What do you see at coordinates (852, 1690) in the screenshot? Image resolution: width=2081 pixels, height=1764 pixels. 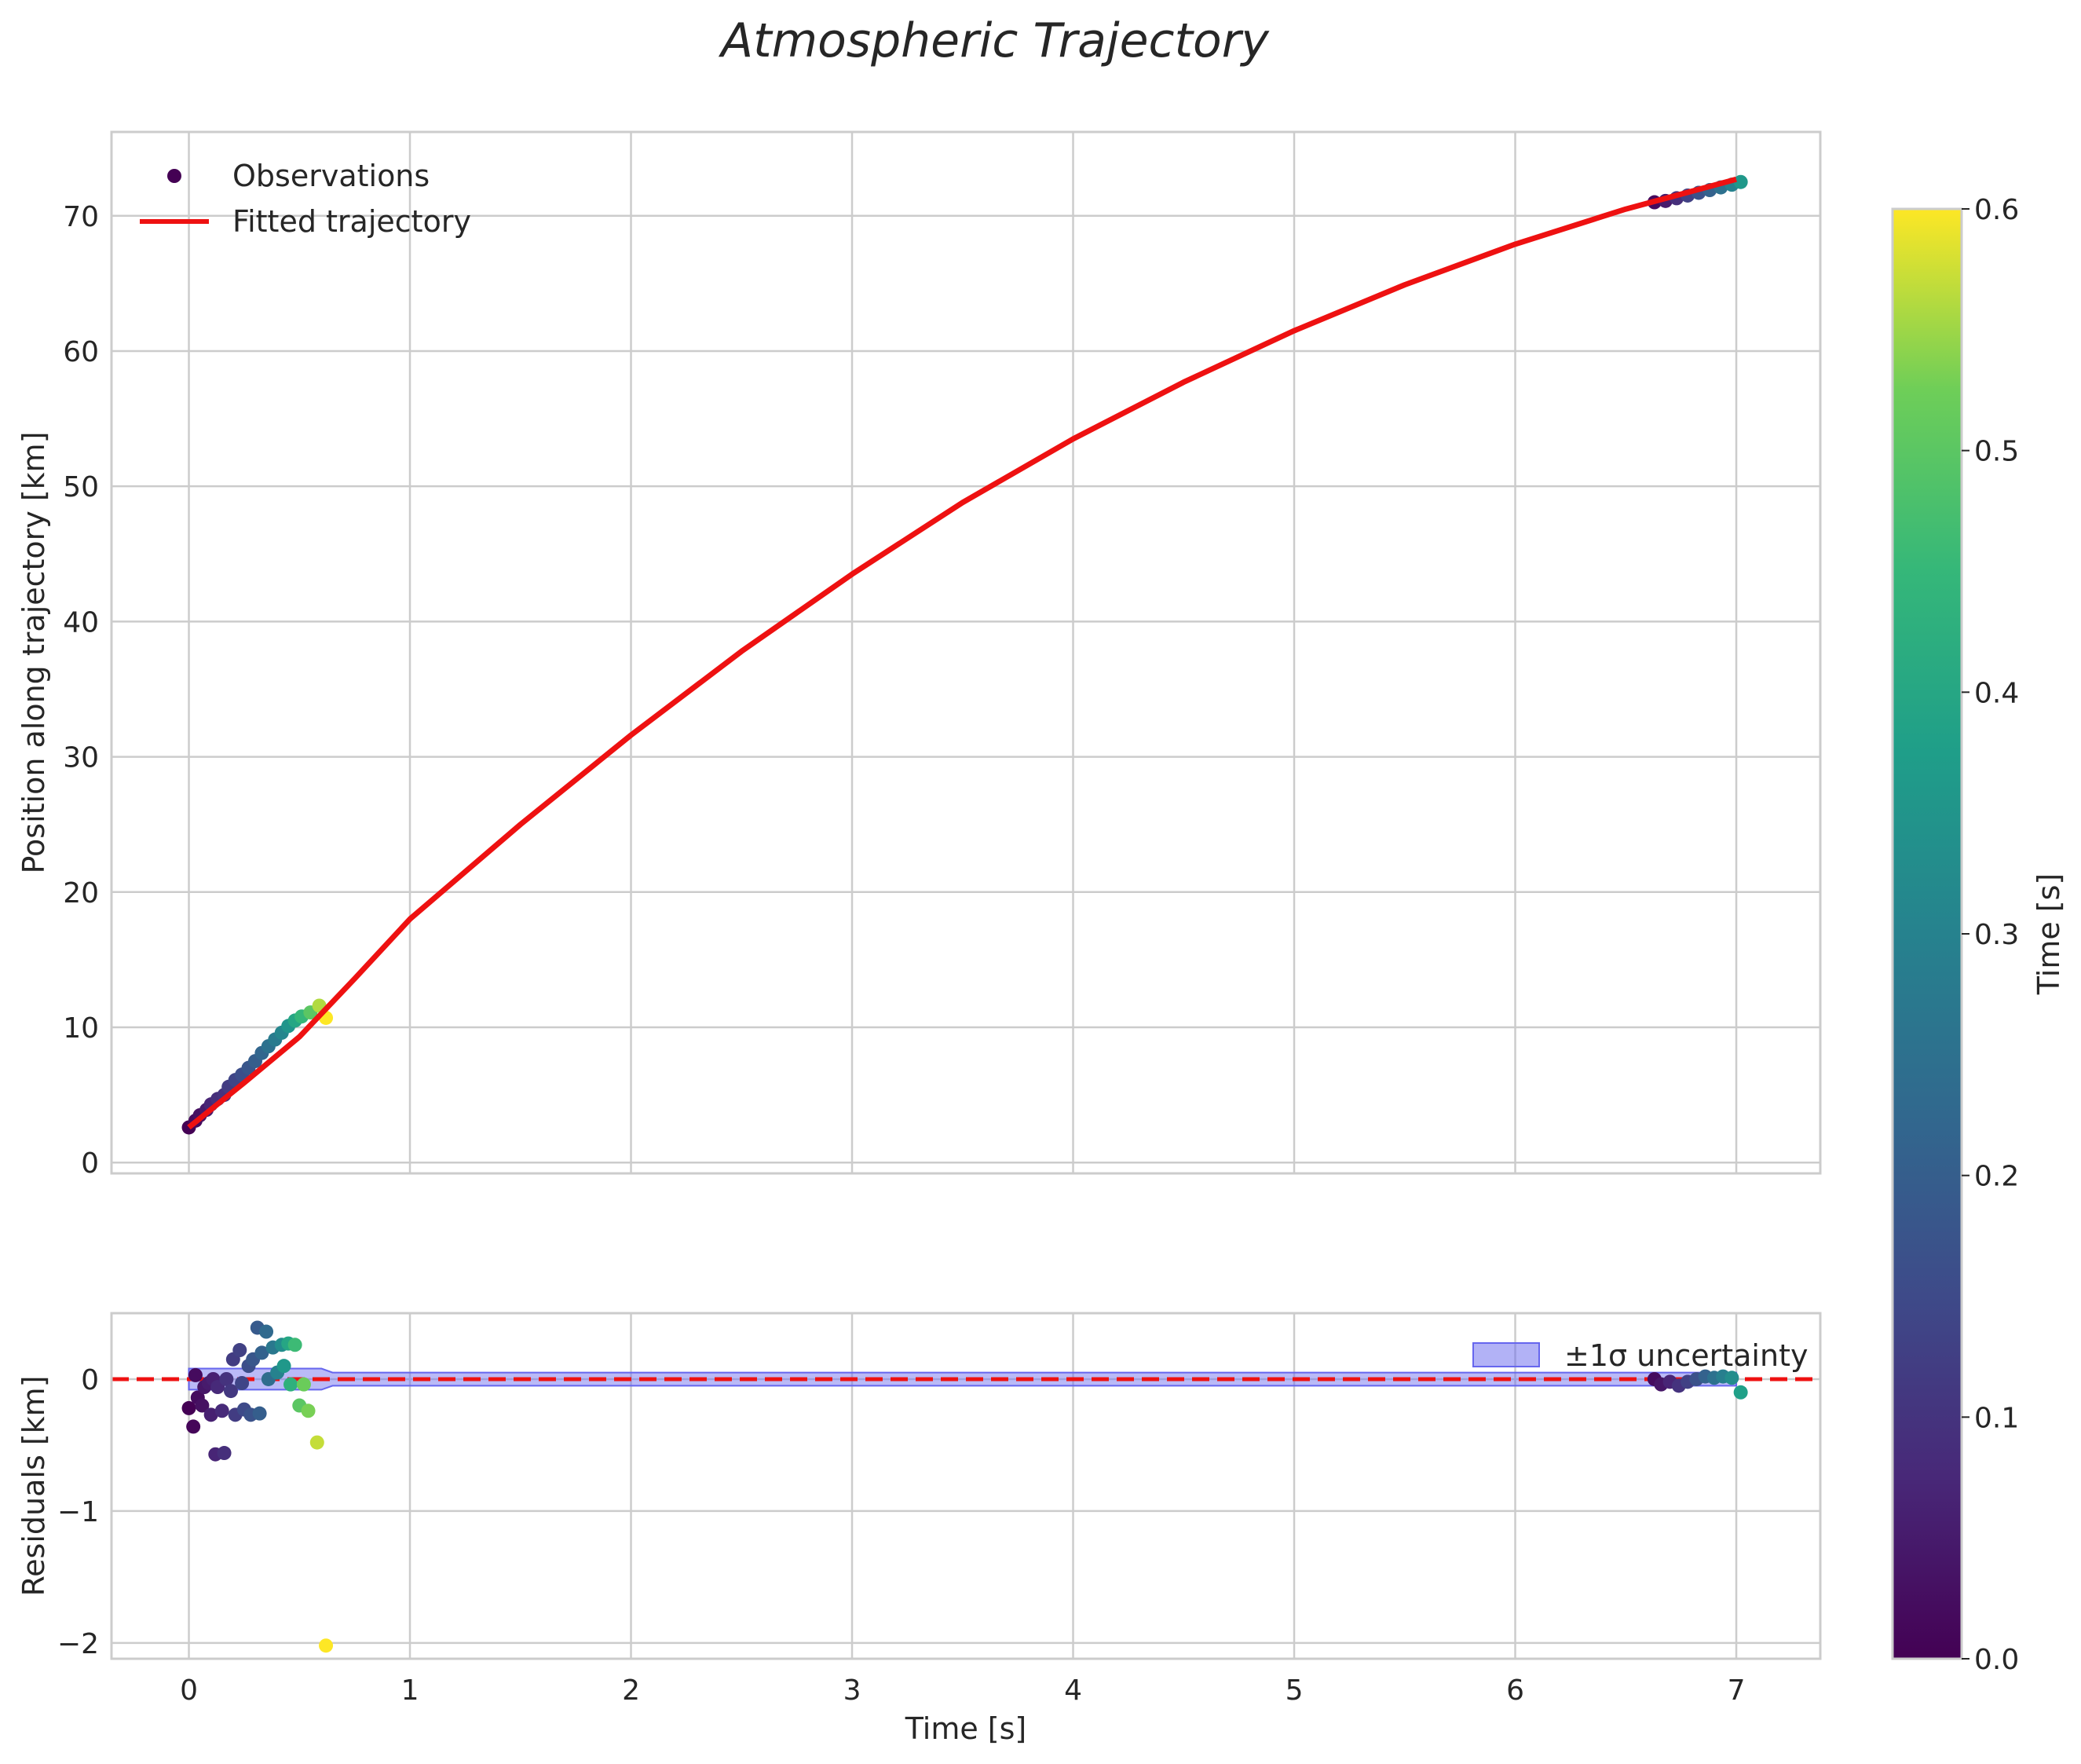 I see `x-tick-label: 3` at bounding box center [852, 1690].